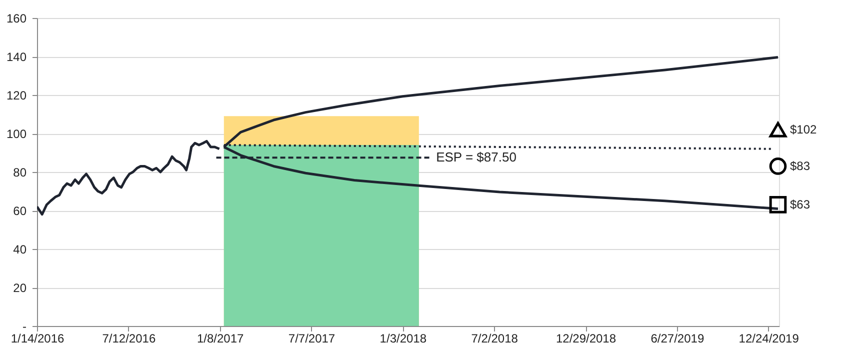  Describe the element at coordinates (37, 339) in the screenshot. I see `x-tick-label: 1/14/2016` at that location.